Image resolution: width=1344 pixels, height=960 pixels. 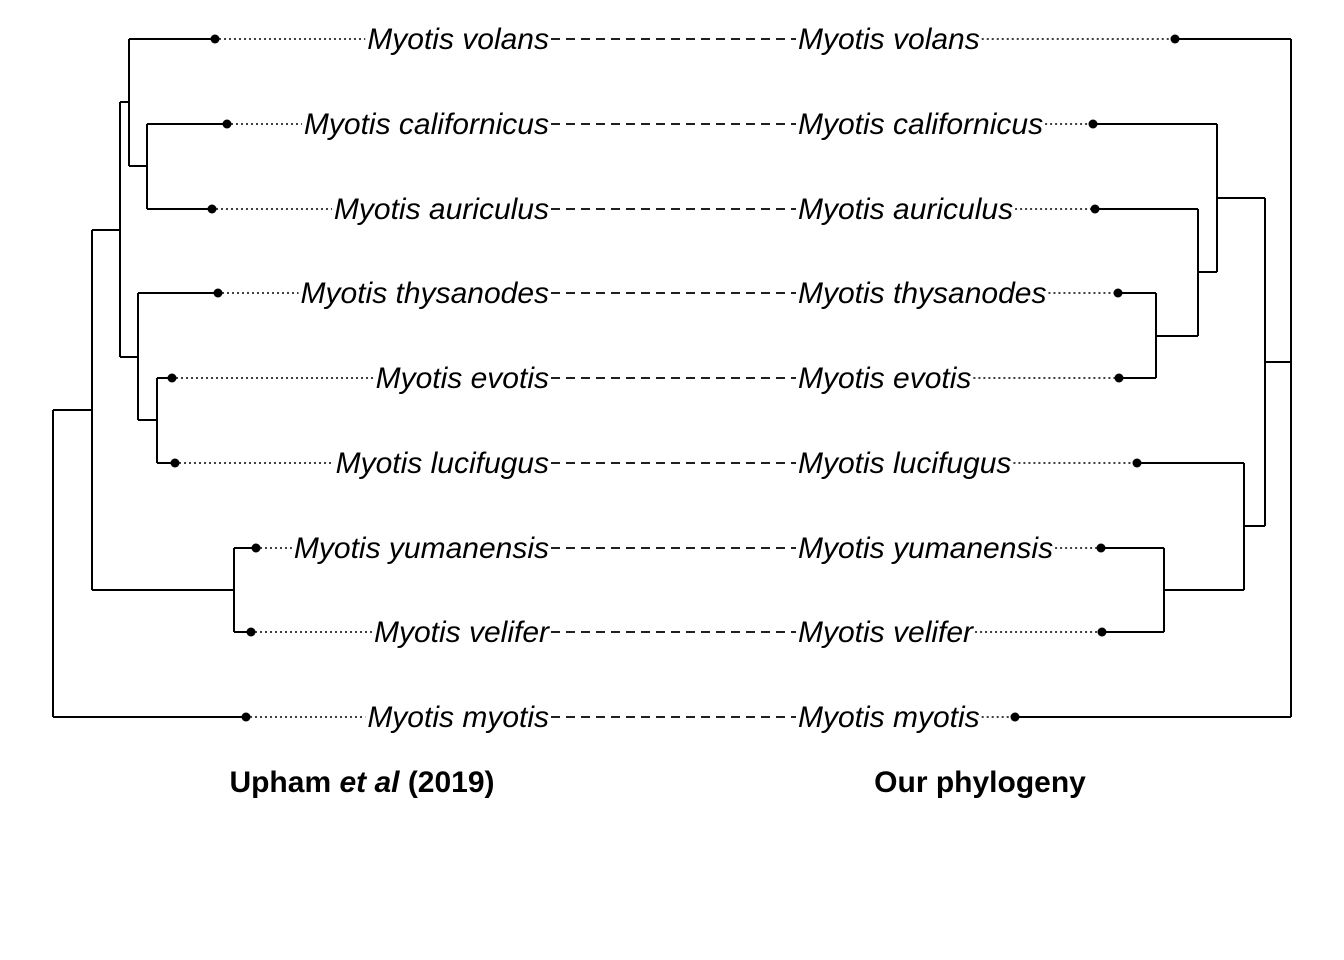 I want to click on left-label-myotis-thysanodes: Myotis thysanodes, so click(x=425, y=293).